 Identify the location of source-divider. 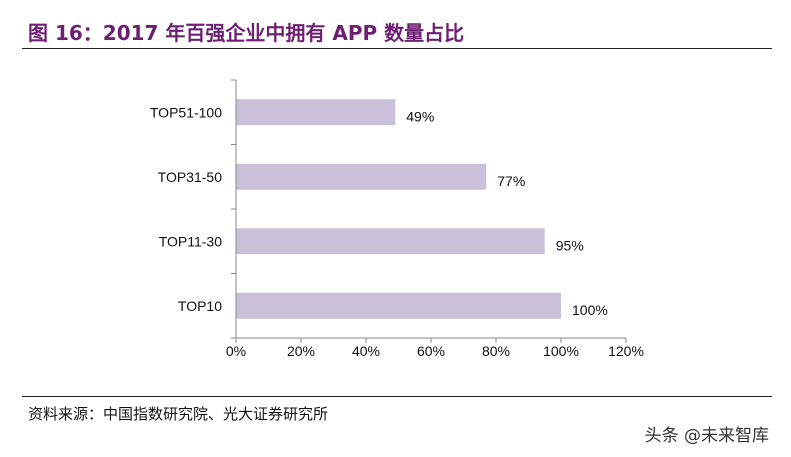
(397, 396).